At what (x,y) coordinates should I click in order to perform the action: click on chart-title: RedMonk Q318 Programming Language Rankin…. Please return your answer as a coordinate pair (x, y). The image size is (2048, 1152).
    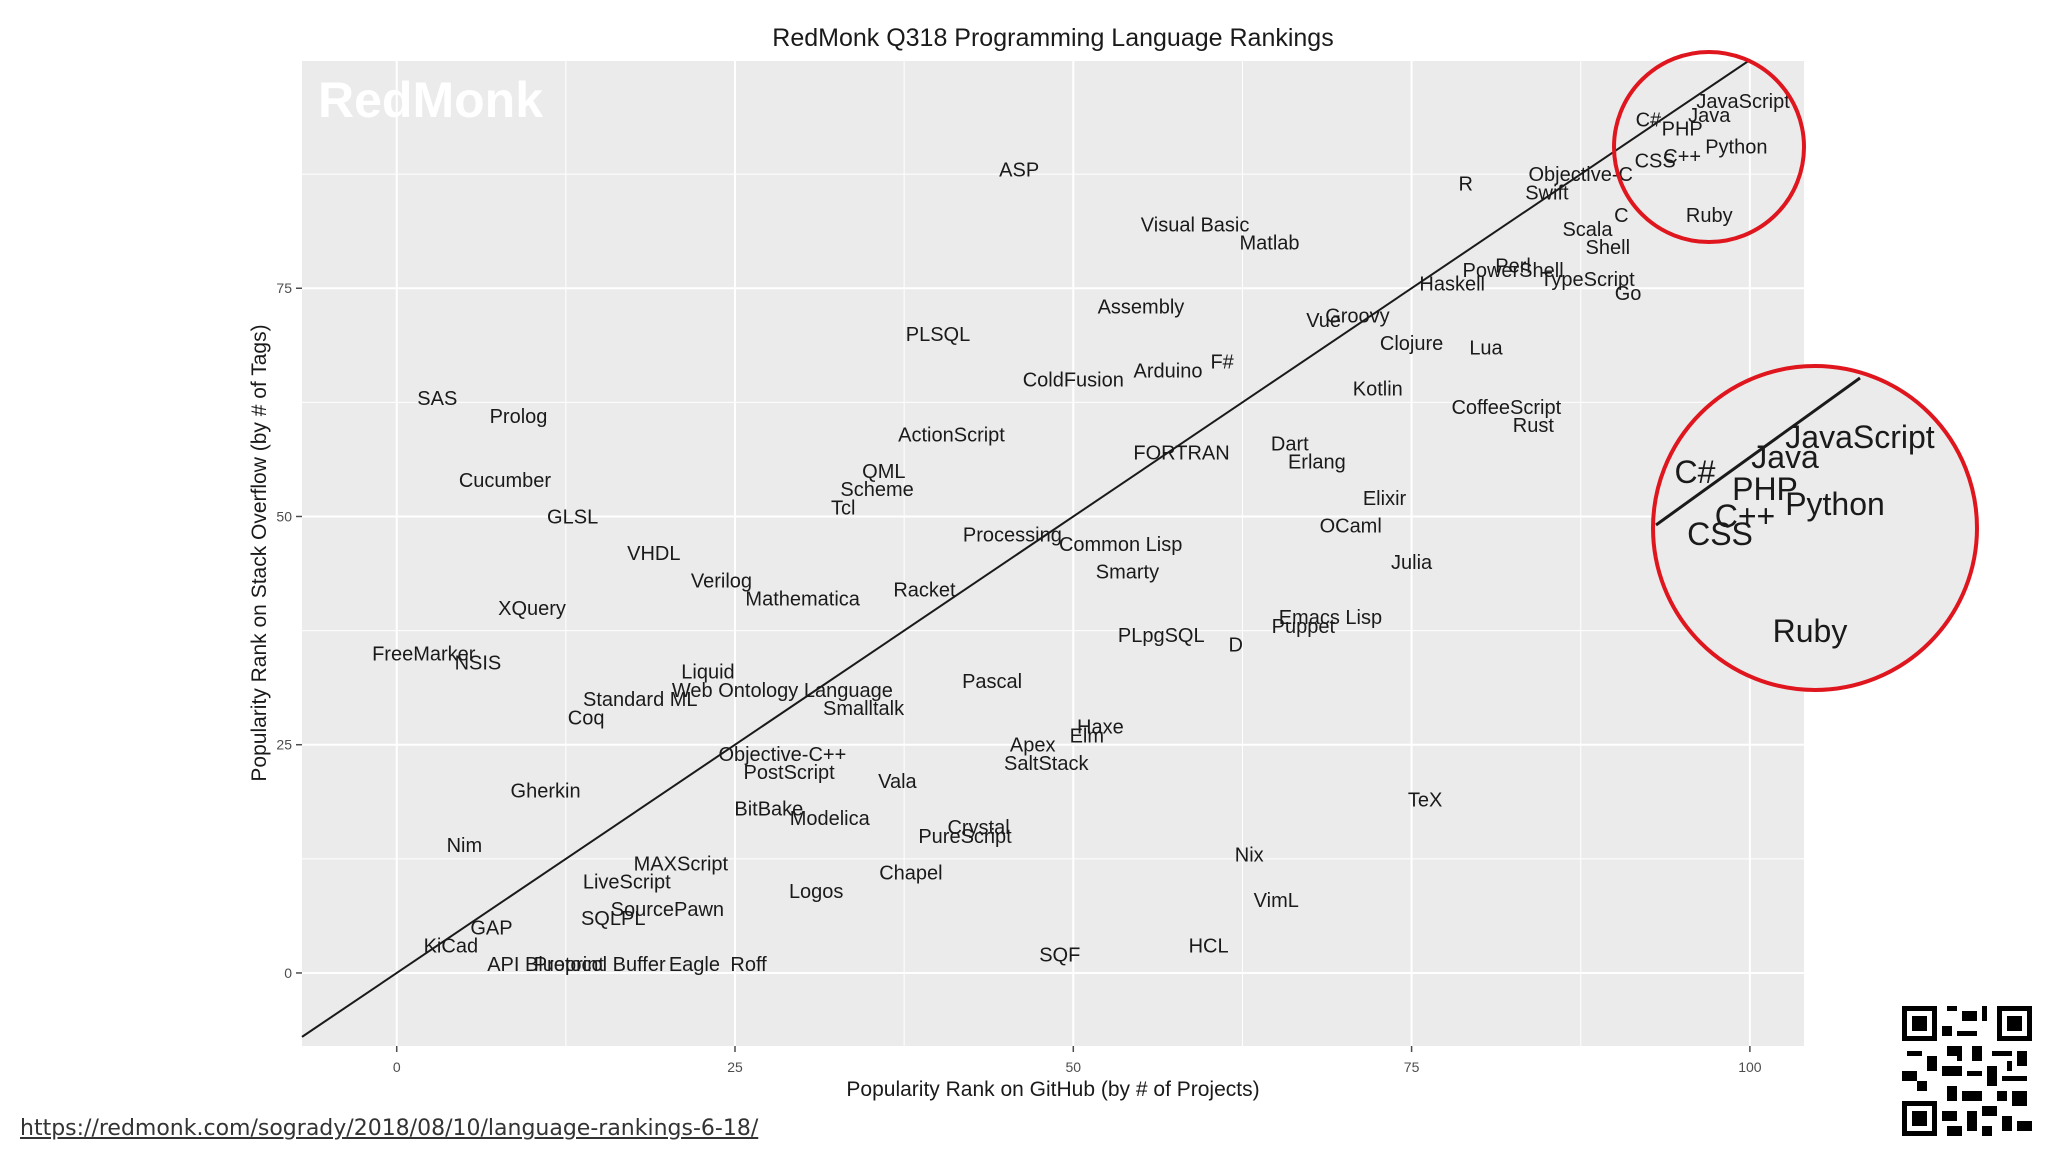
    Looking at the image, I should click on (1052, 38).